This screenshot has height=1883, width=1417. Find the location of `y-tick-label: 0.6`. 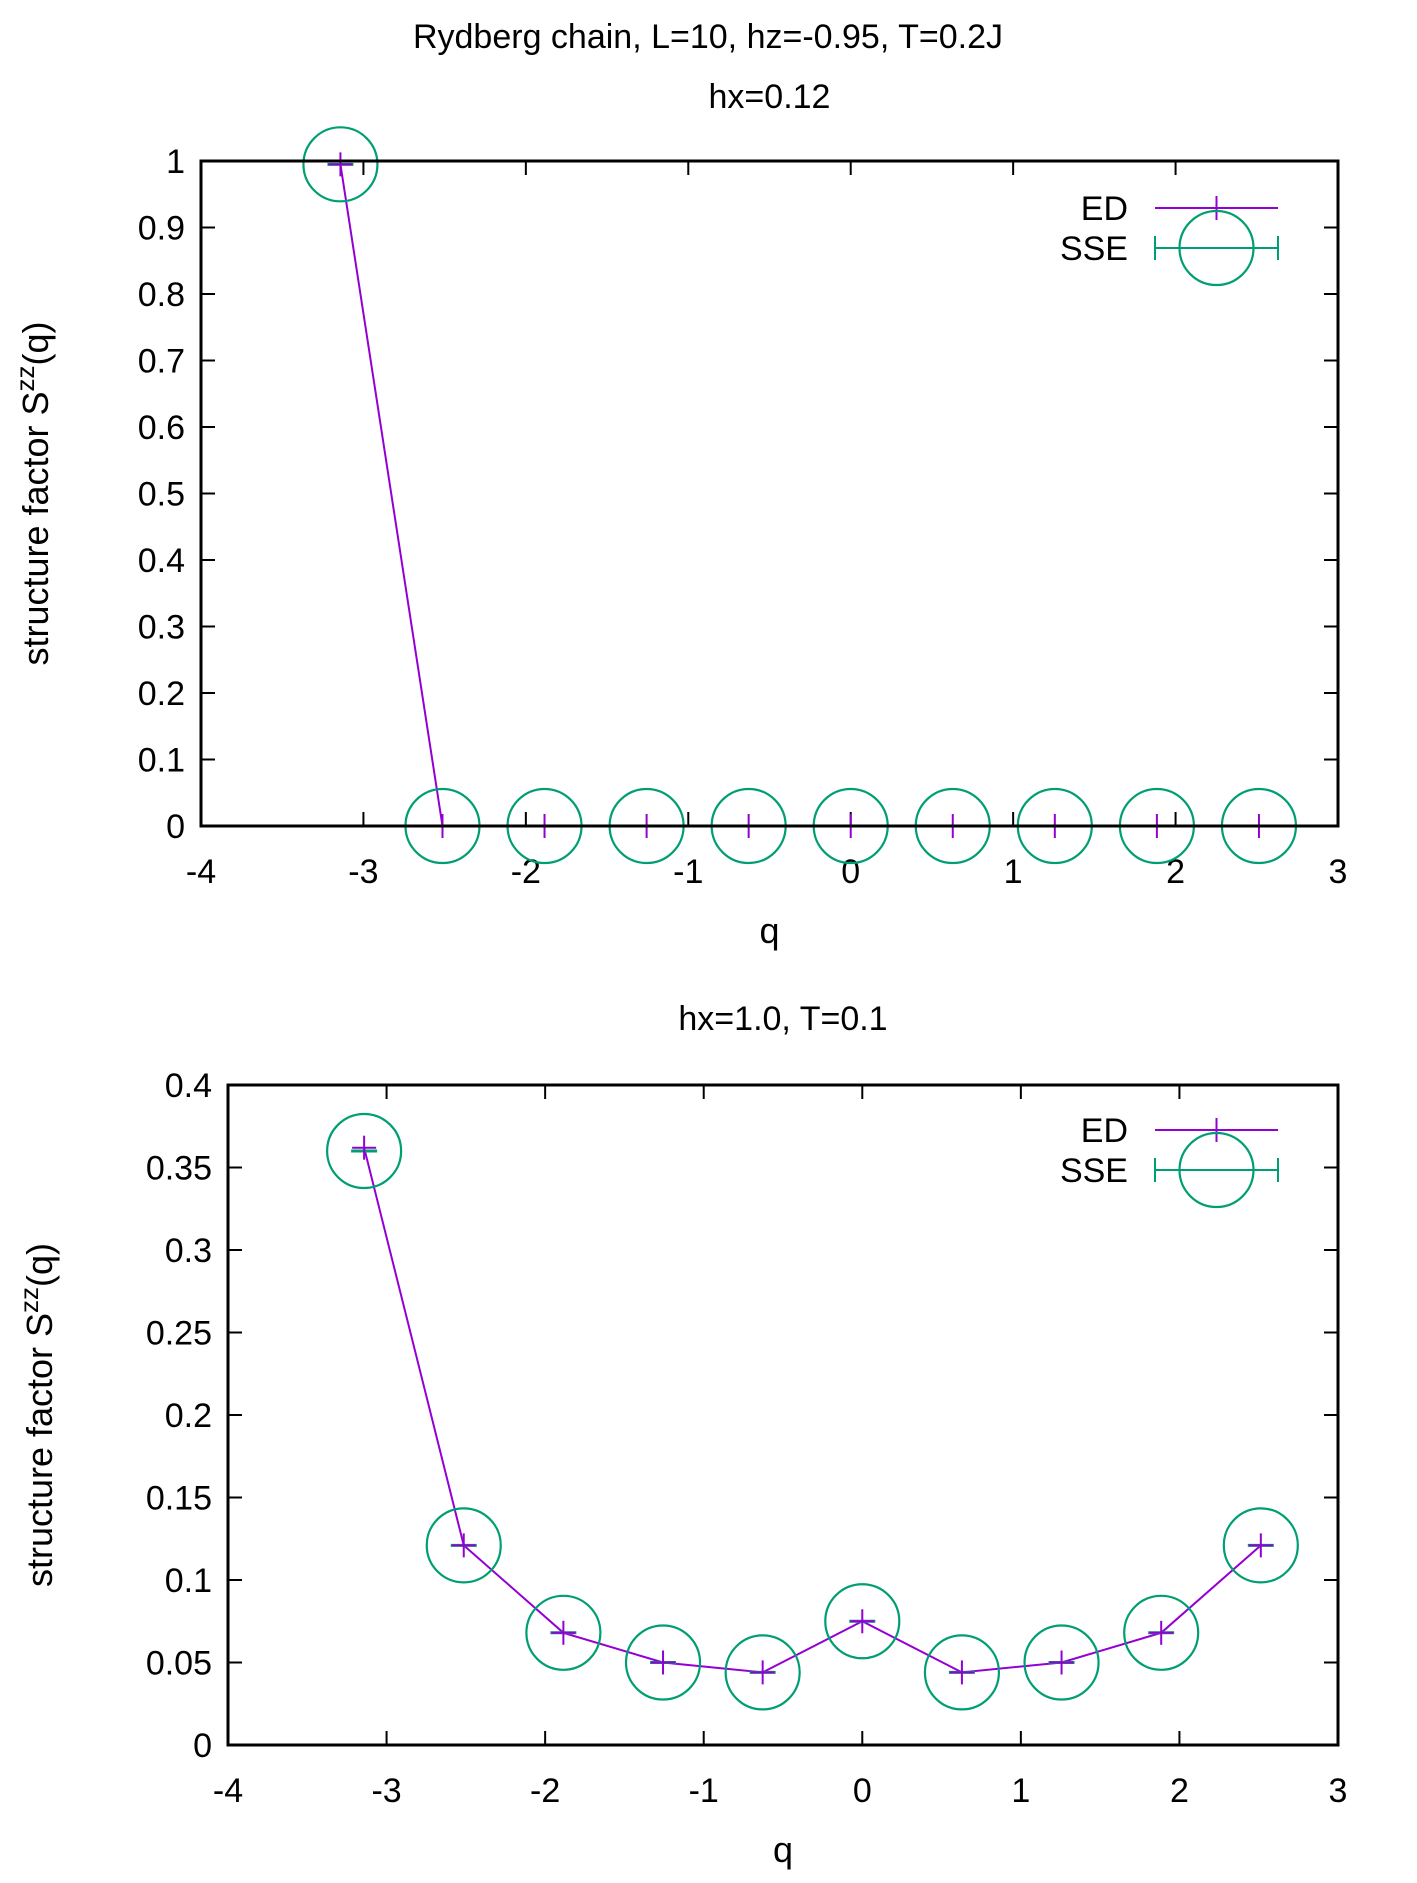

y-tick-label: 0.6 is located at coordinates (161, 428).